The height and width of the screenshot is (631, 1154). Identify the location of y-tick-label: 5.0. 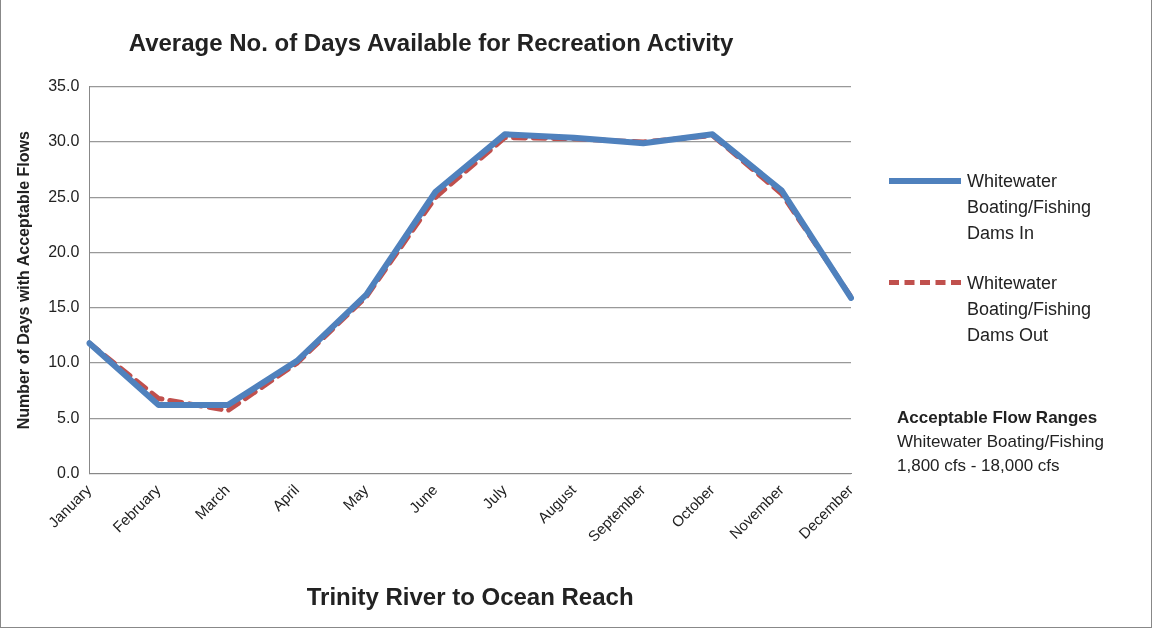
(68, 417).